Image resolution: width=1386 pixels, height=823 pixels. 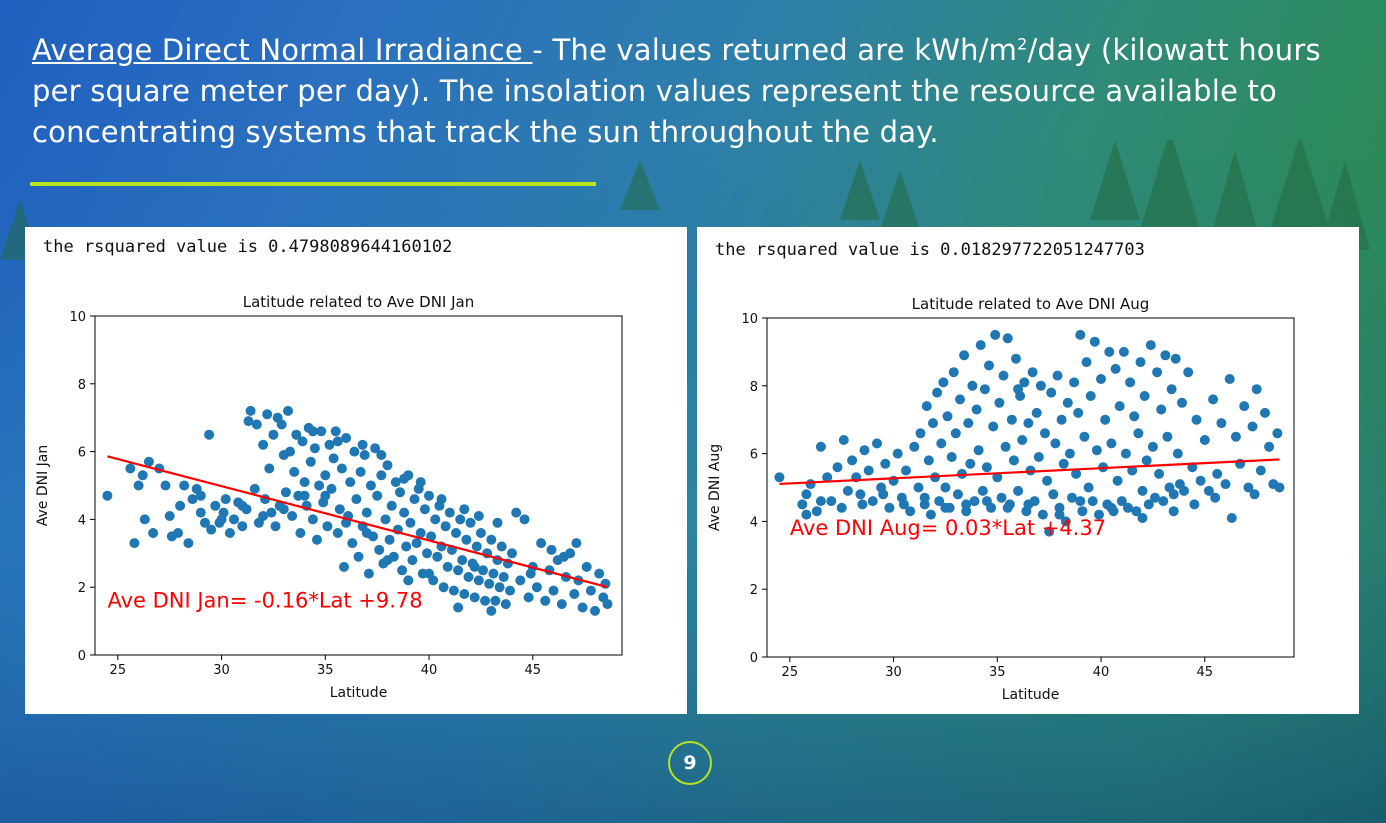 I want to click on y-tick-label: 10, so click(x=749, y=319).